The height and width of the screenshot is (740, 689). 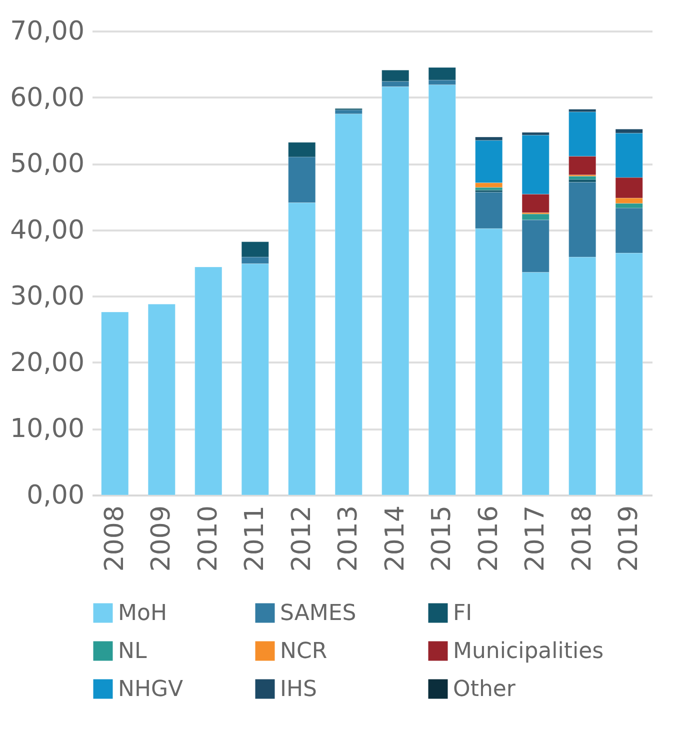 I want to click on x-tick-label: 2010, so click(x=208, y=539).